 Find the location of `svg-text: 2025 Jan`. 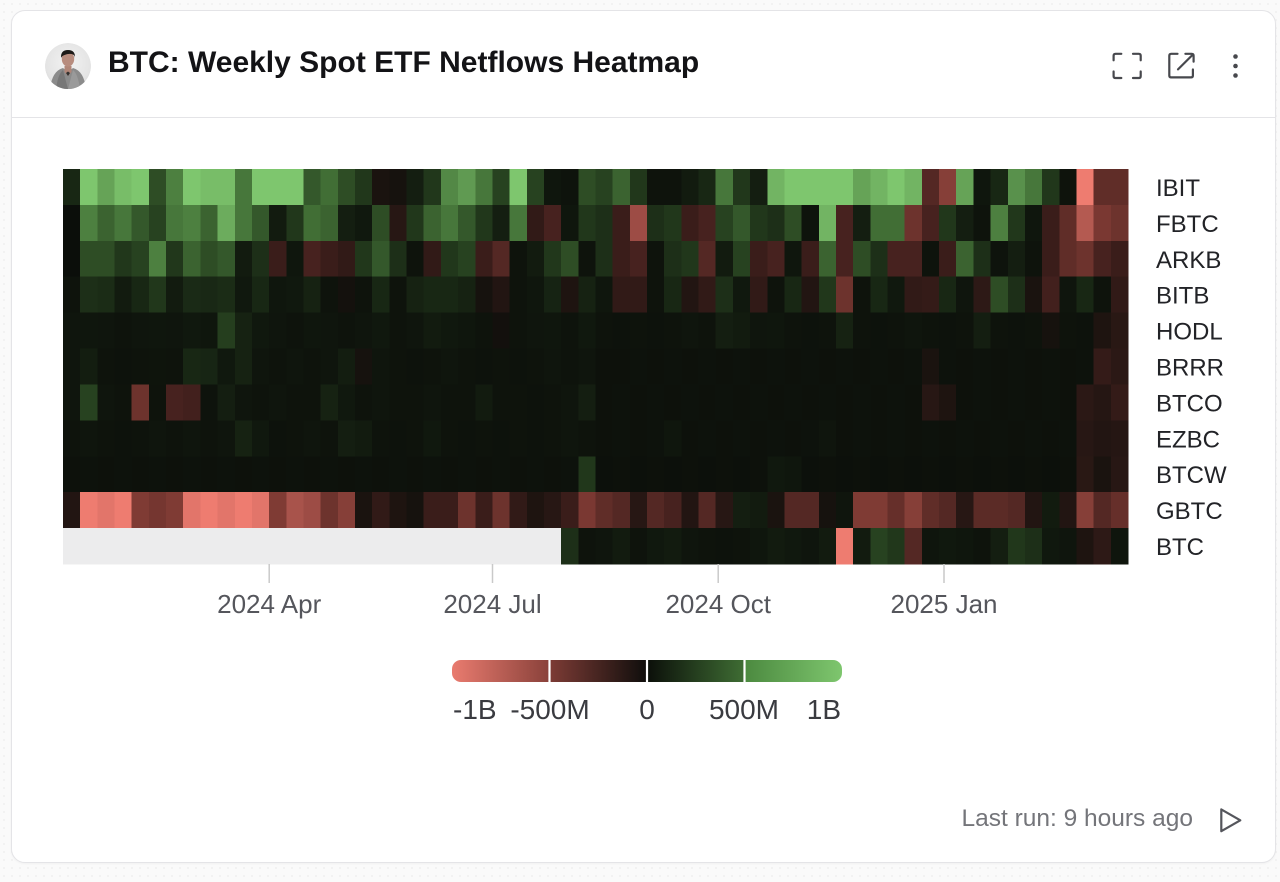

svg-text: 2025 Jan is located at coordinates (944, 604).